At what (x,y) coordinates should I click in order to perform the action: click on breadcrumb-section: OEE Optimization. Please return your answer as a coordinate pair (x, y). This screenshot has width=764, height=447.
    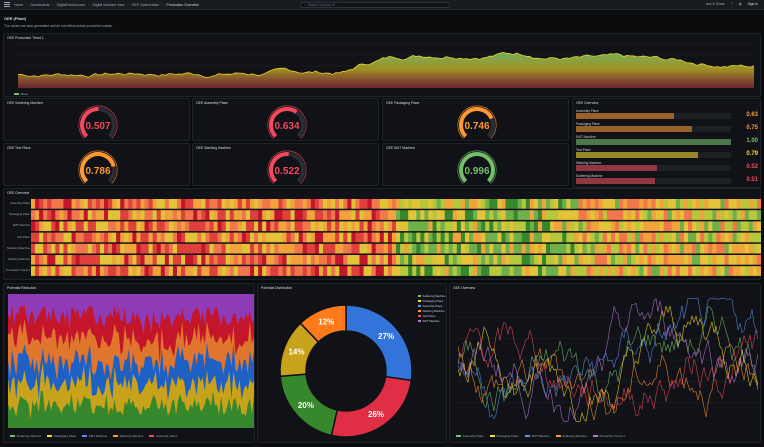
    Looking at the image, I should click on (145, 4).